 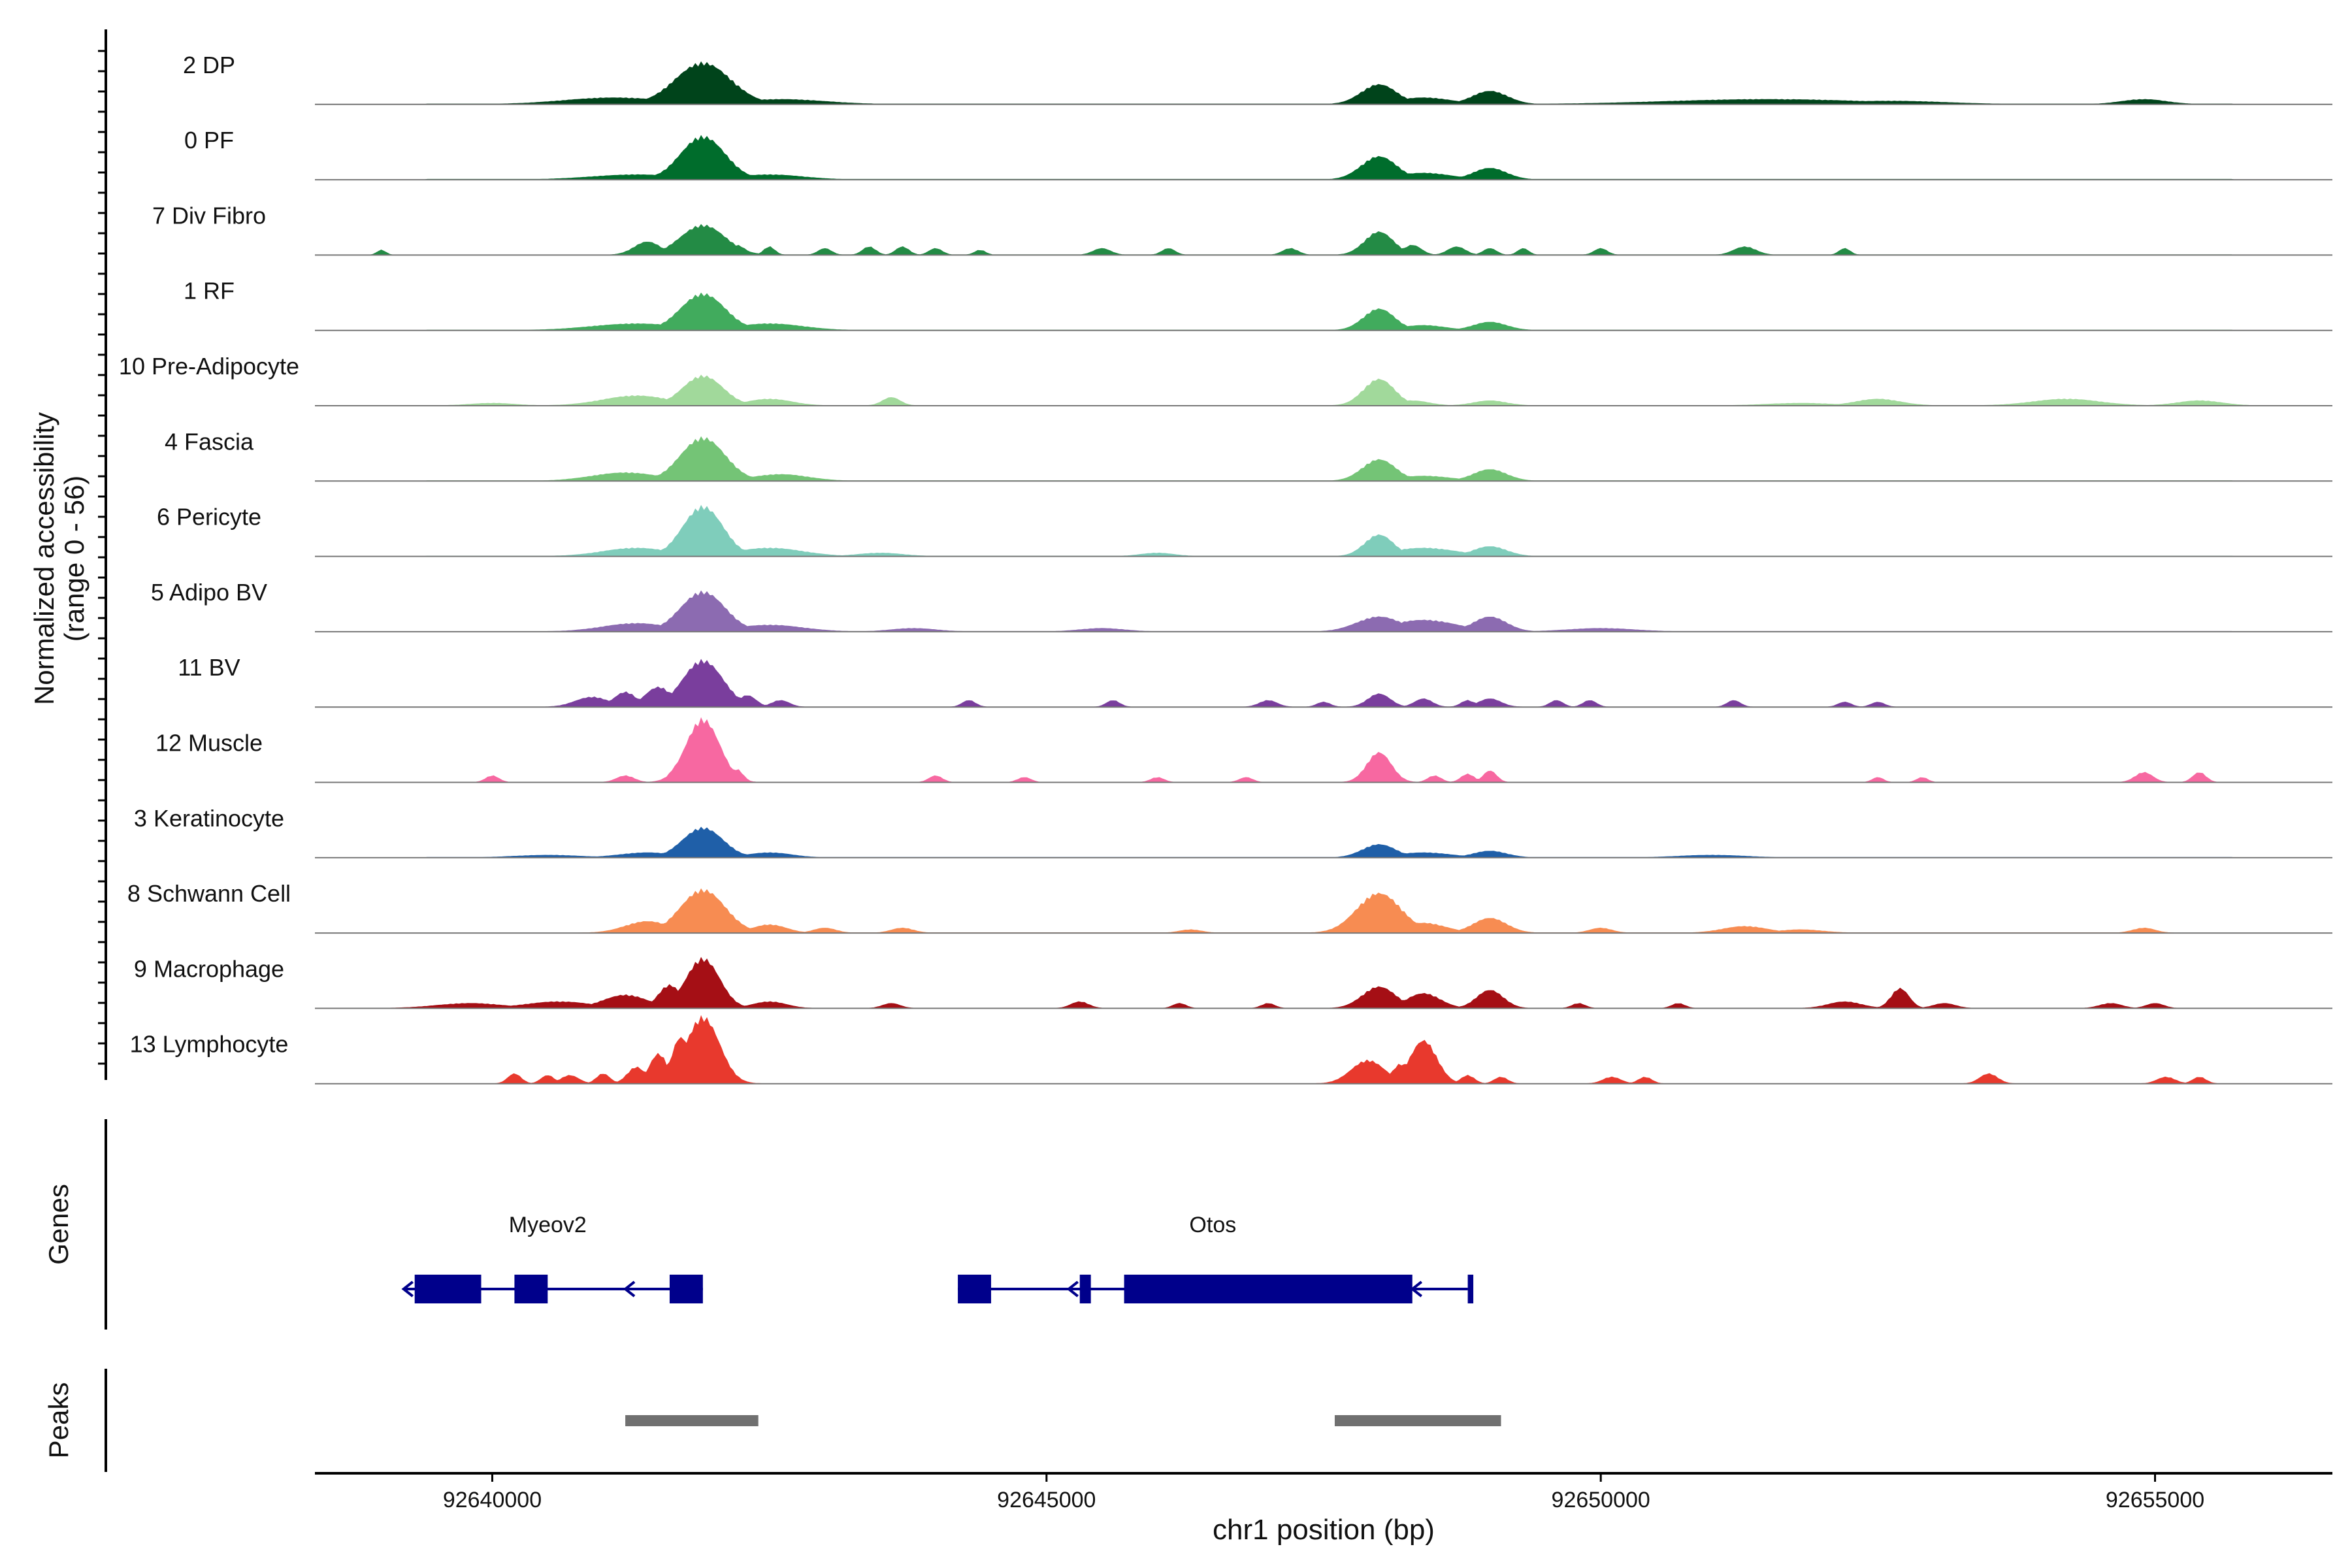 I want to click on track-12: 8 Schwann Cell, so click(x=1229, y=907).